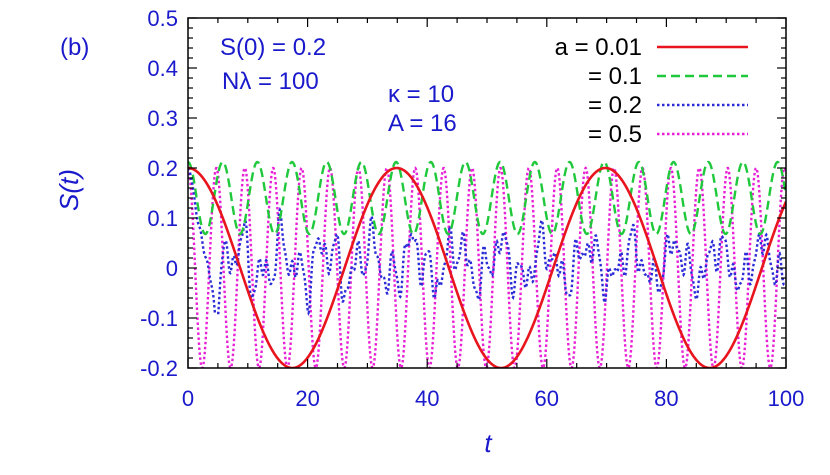 Image resolution: width=830 pixels, height=475 pixels. What do you see at coordinates (188, 398) in the screenshot?
I see `x-tick-label: 0` at bounding box center [188, 398].